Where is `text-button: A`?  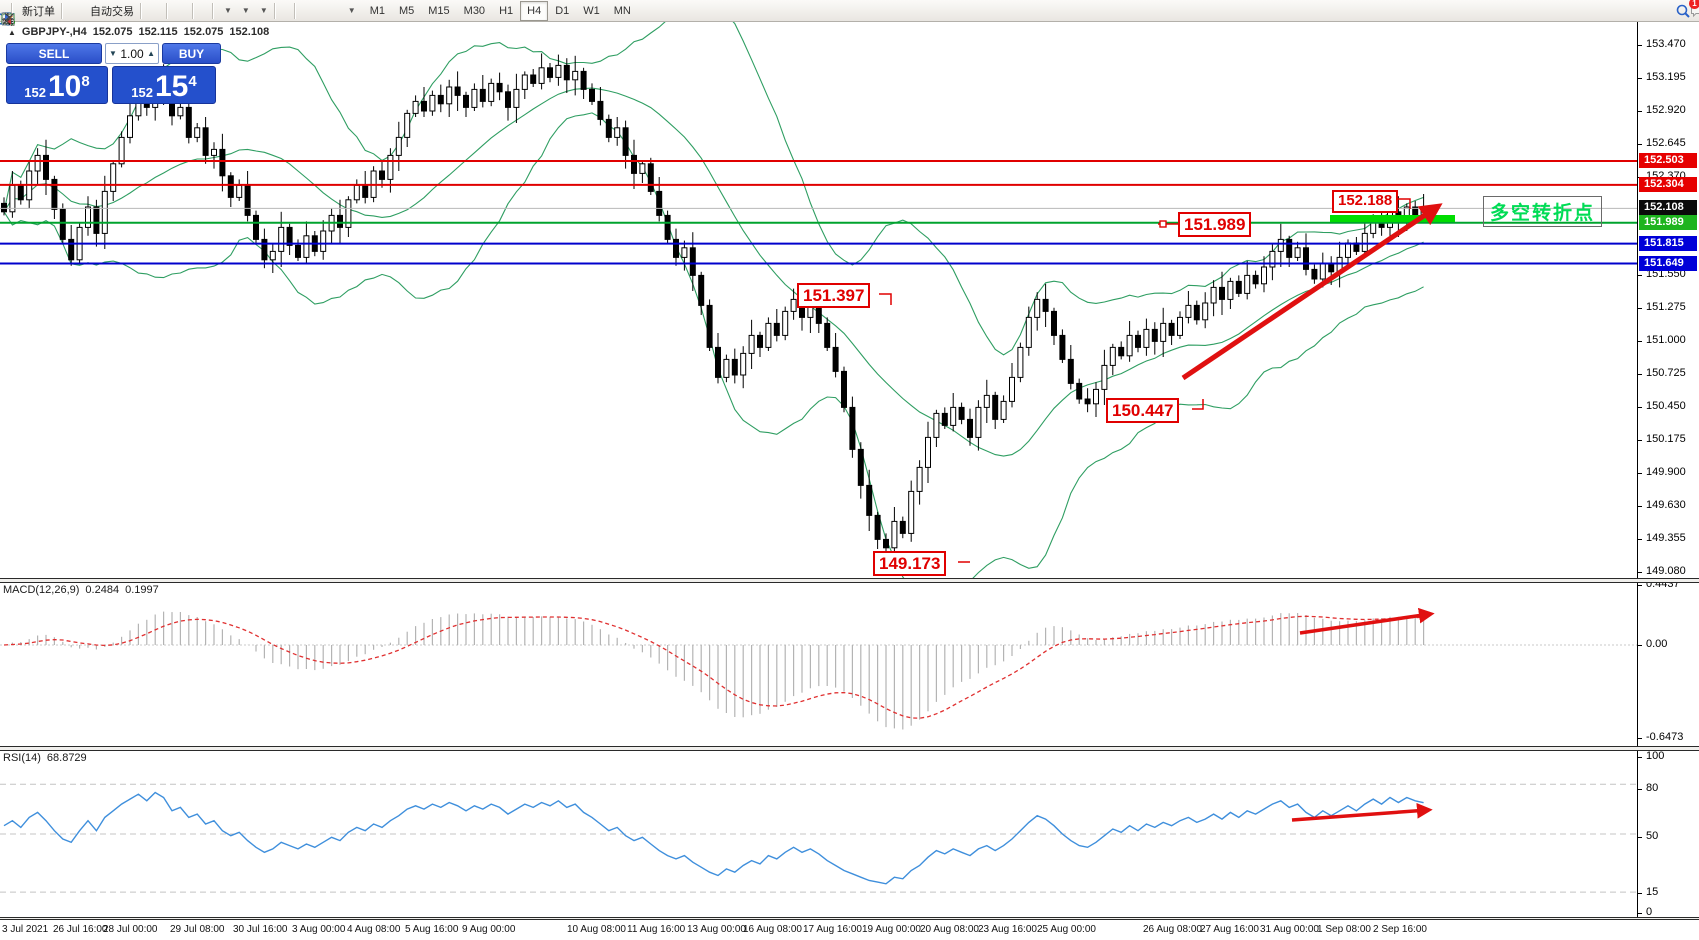 text-button: A is located at coordinates (169, 14).